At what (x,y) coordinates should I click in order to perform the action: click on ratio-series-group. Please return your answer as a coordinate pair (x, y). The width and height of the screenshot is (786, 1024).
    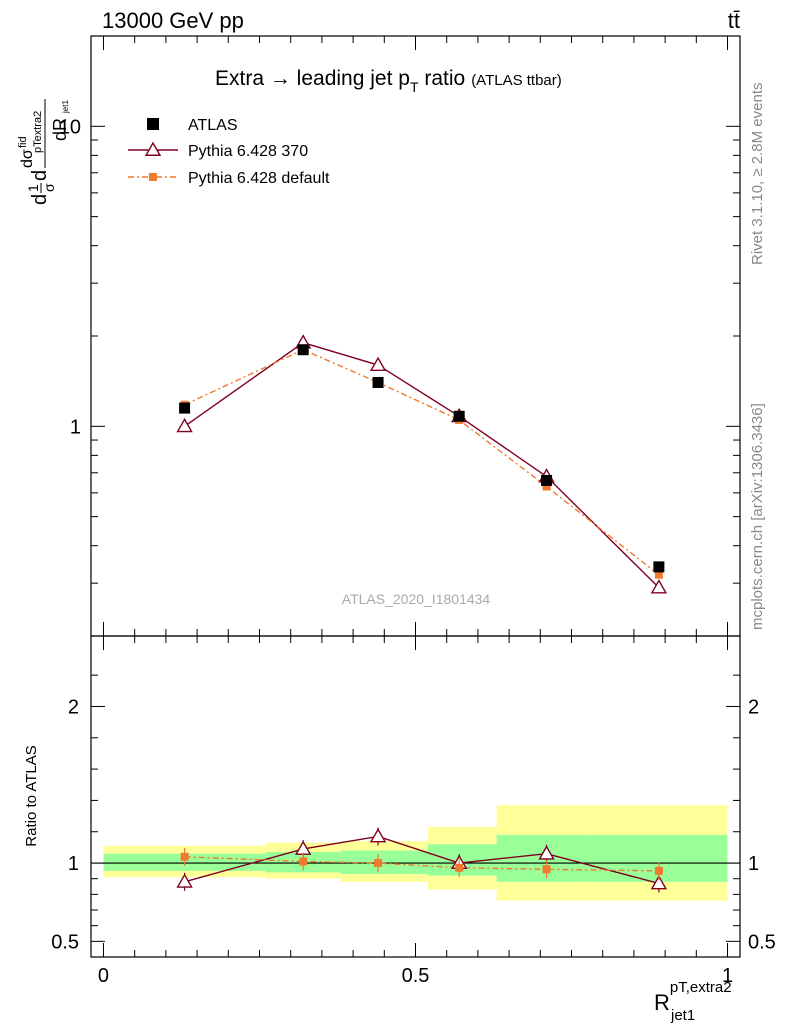
    Looking at the image, I should click on (422, 860).